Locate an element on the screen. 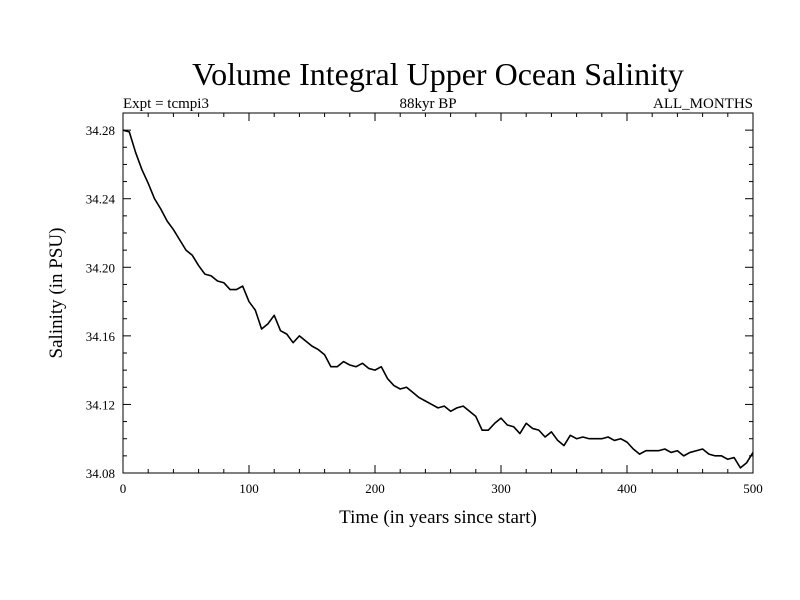  y-tick-label: 34.12 is located at coordinates (100, 404).